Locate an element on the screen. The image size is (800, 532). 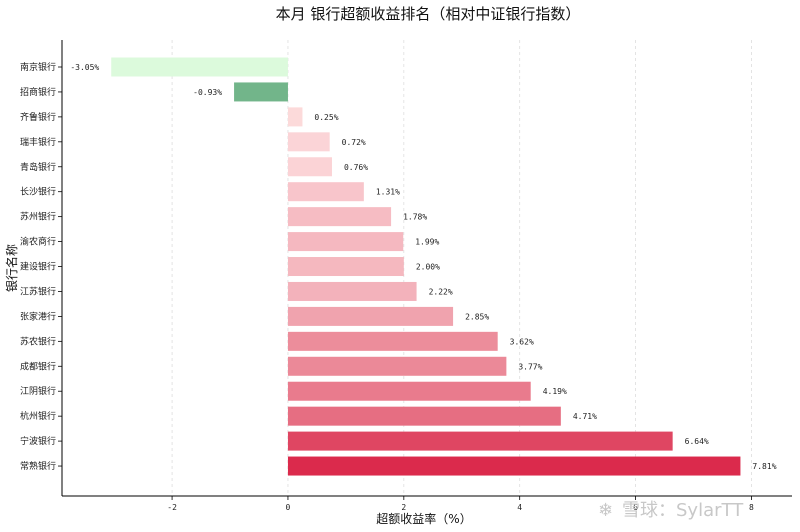
data-label: 2.00% is located at coordinates (428, 267).